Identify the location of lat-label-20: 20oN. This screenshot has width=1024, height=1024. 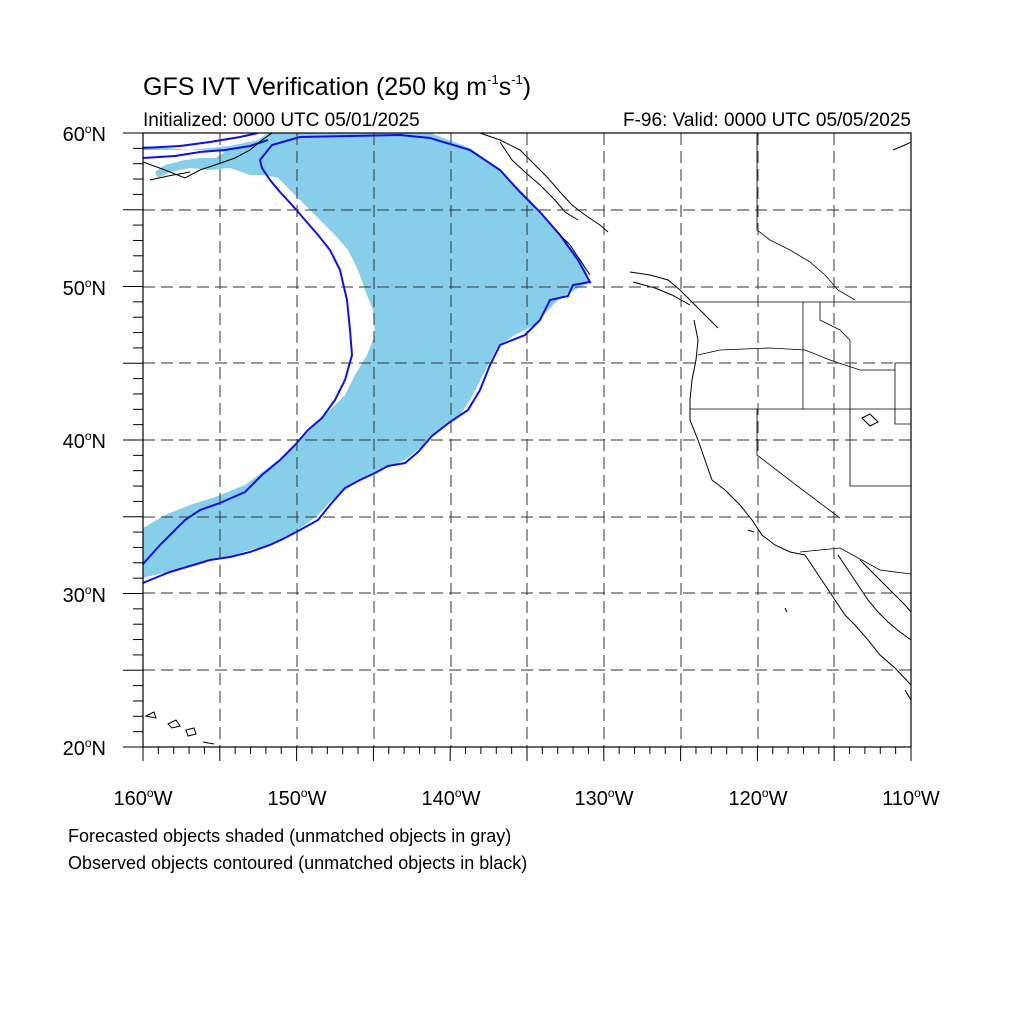
(84, 748).